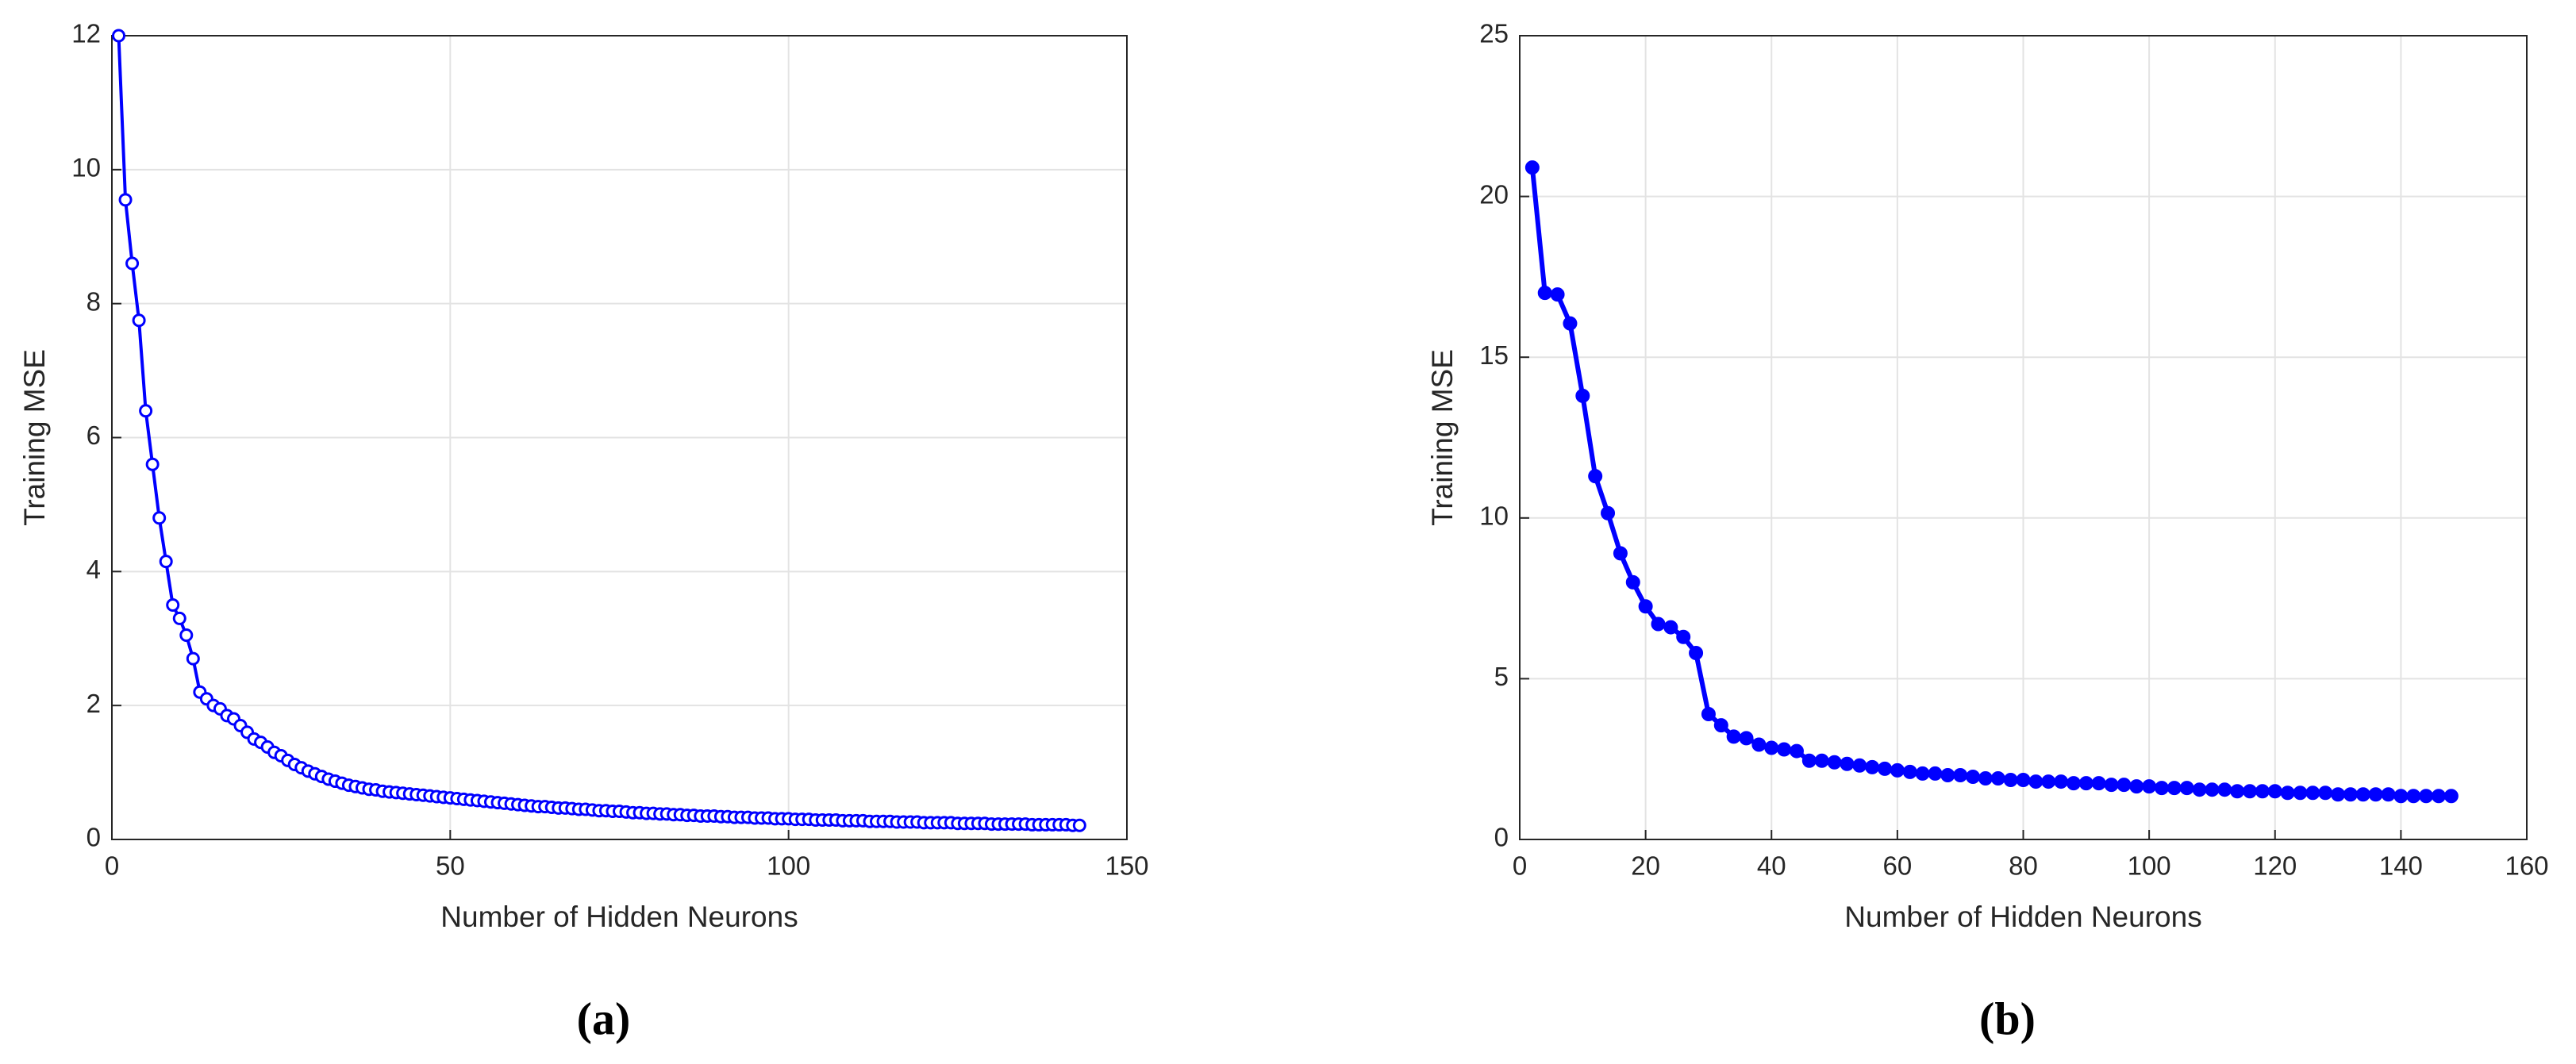  What do you see at coordinates (1645, 866) in the screenshot?
I see `x-tick-label: 20` at bounding box center [1645, 866].